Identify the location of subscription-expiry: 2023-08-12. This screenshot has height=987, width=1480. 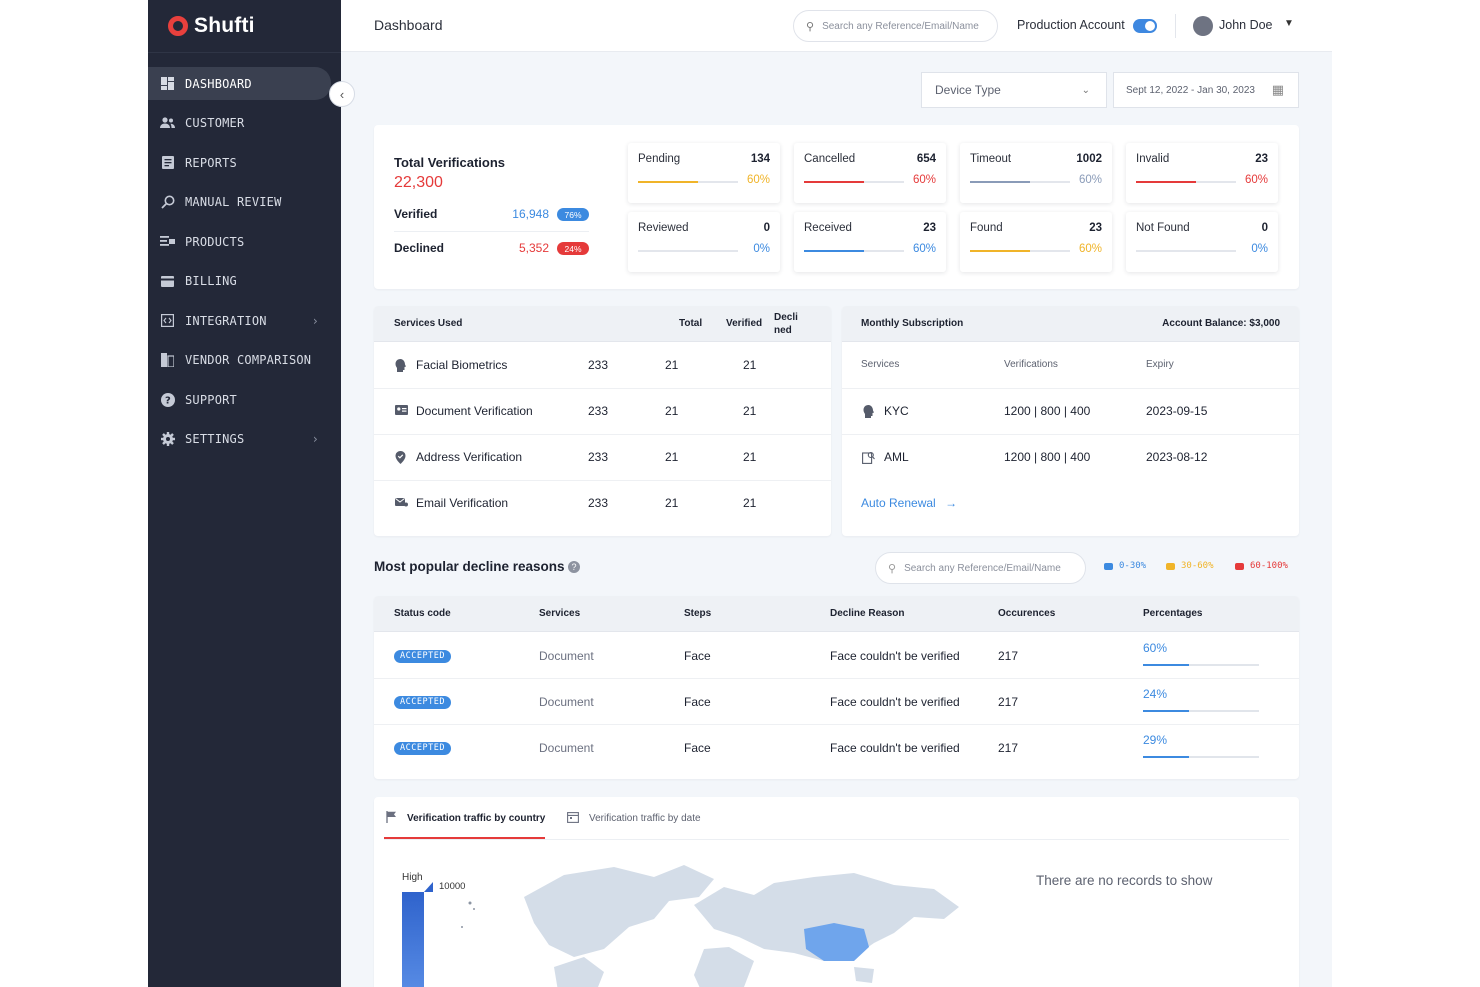
(1177, 457).